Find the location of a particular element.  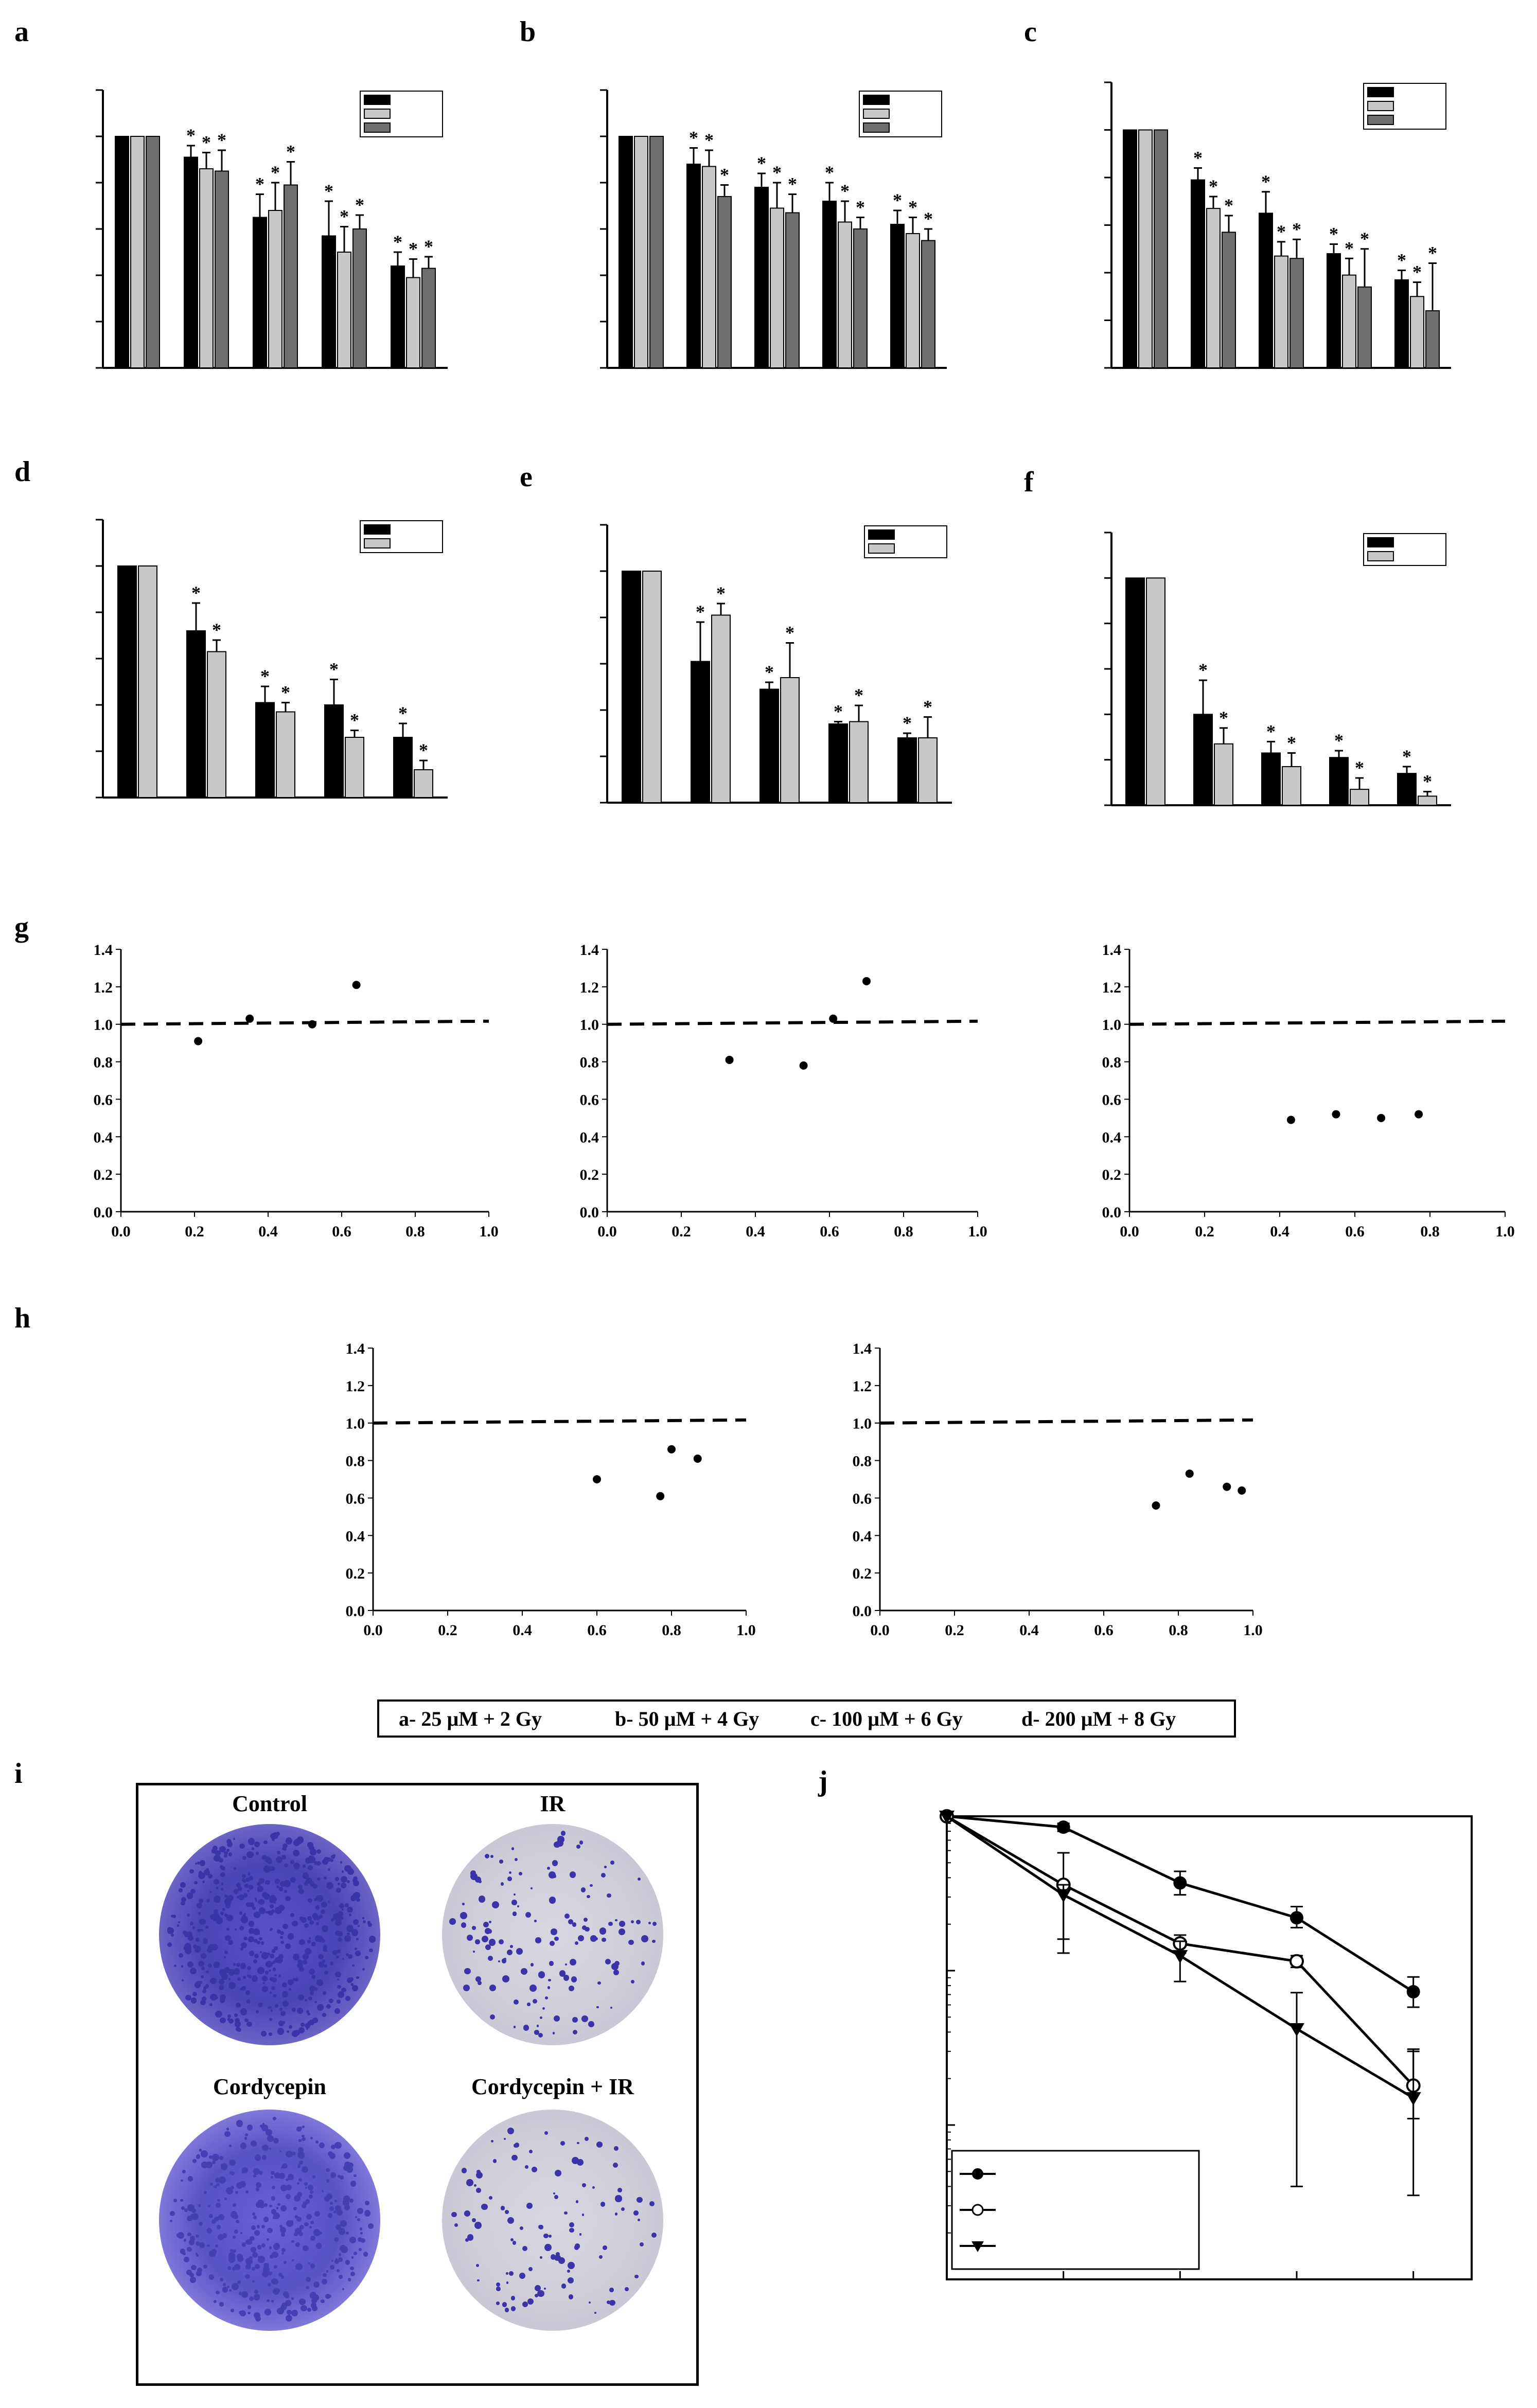

y-tick-label: 0.8 is located at coordinates (1112, 1062).